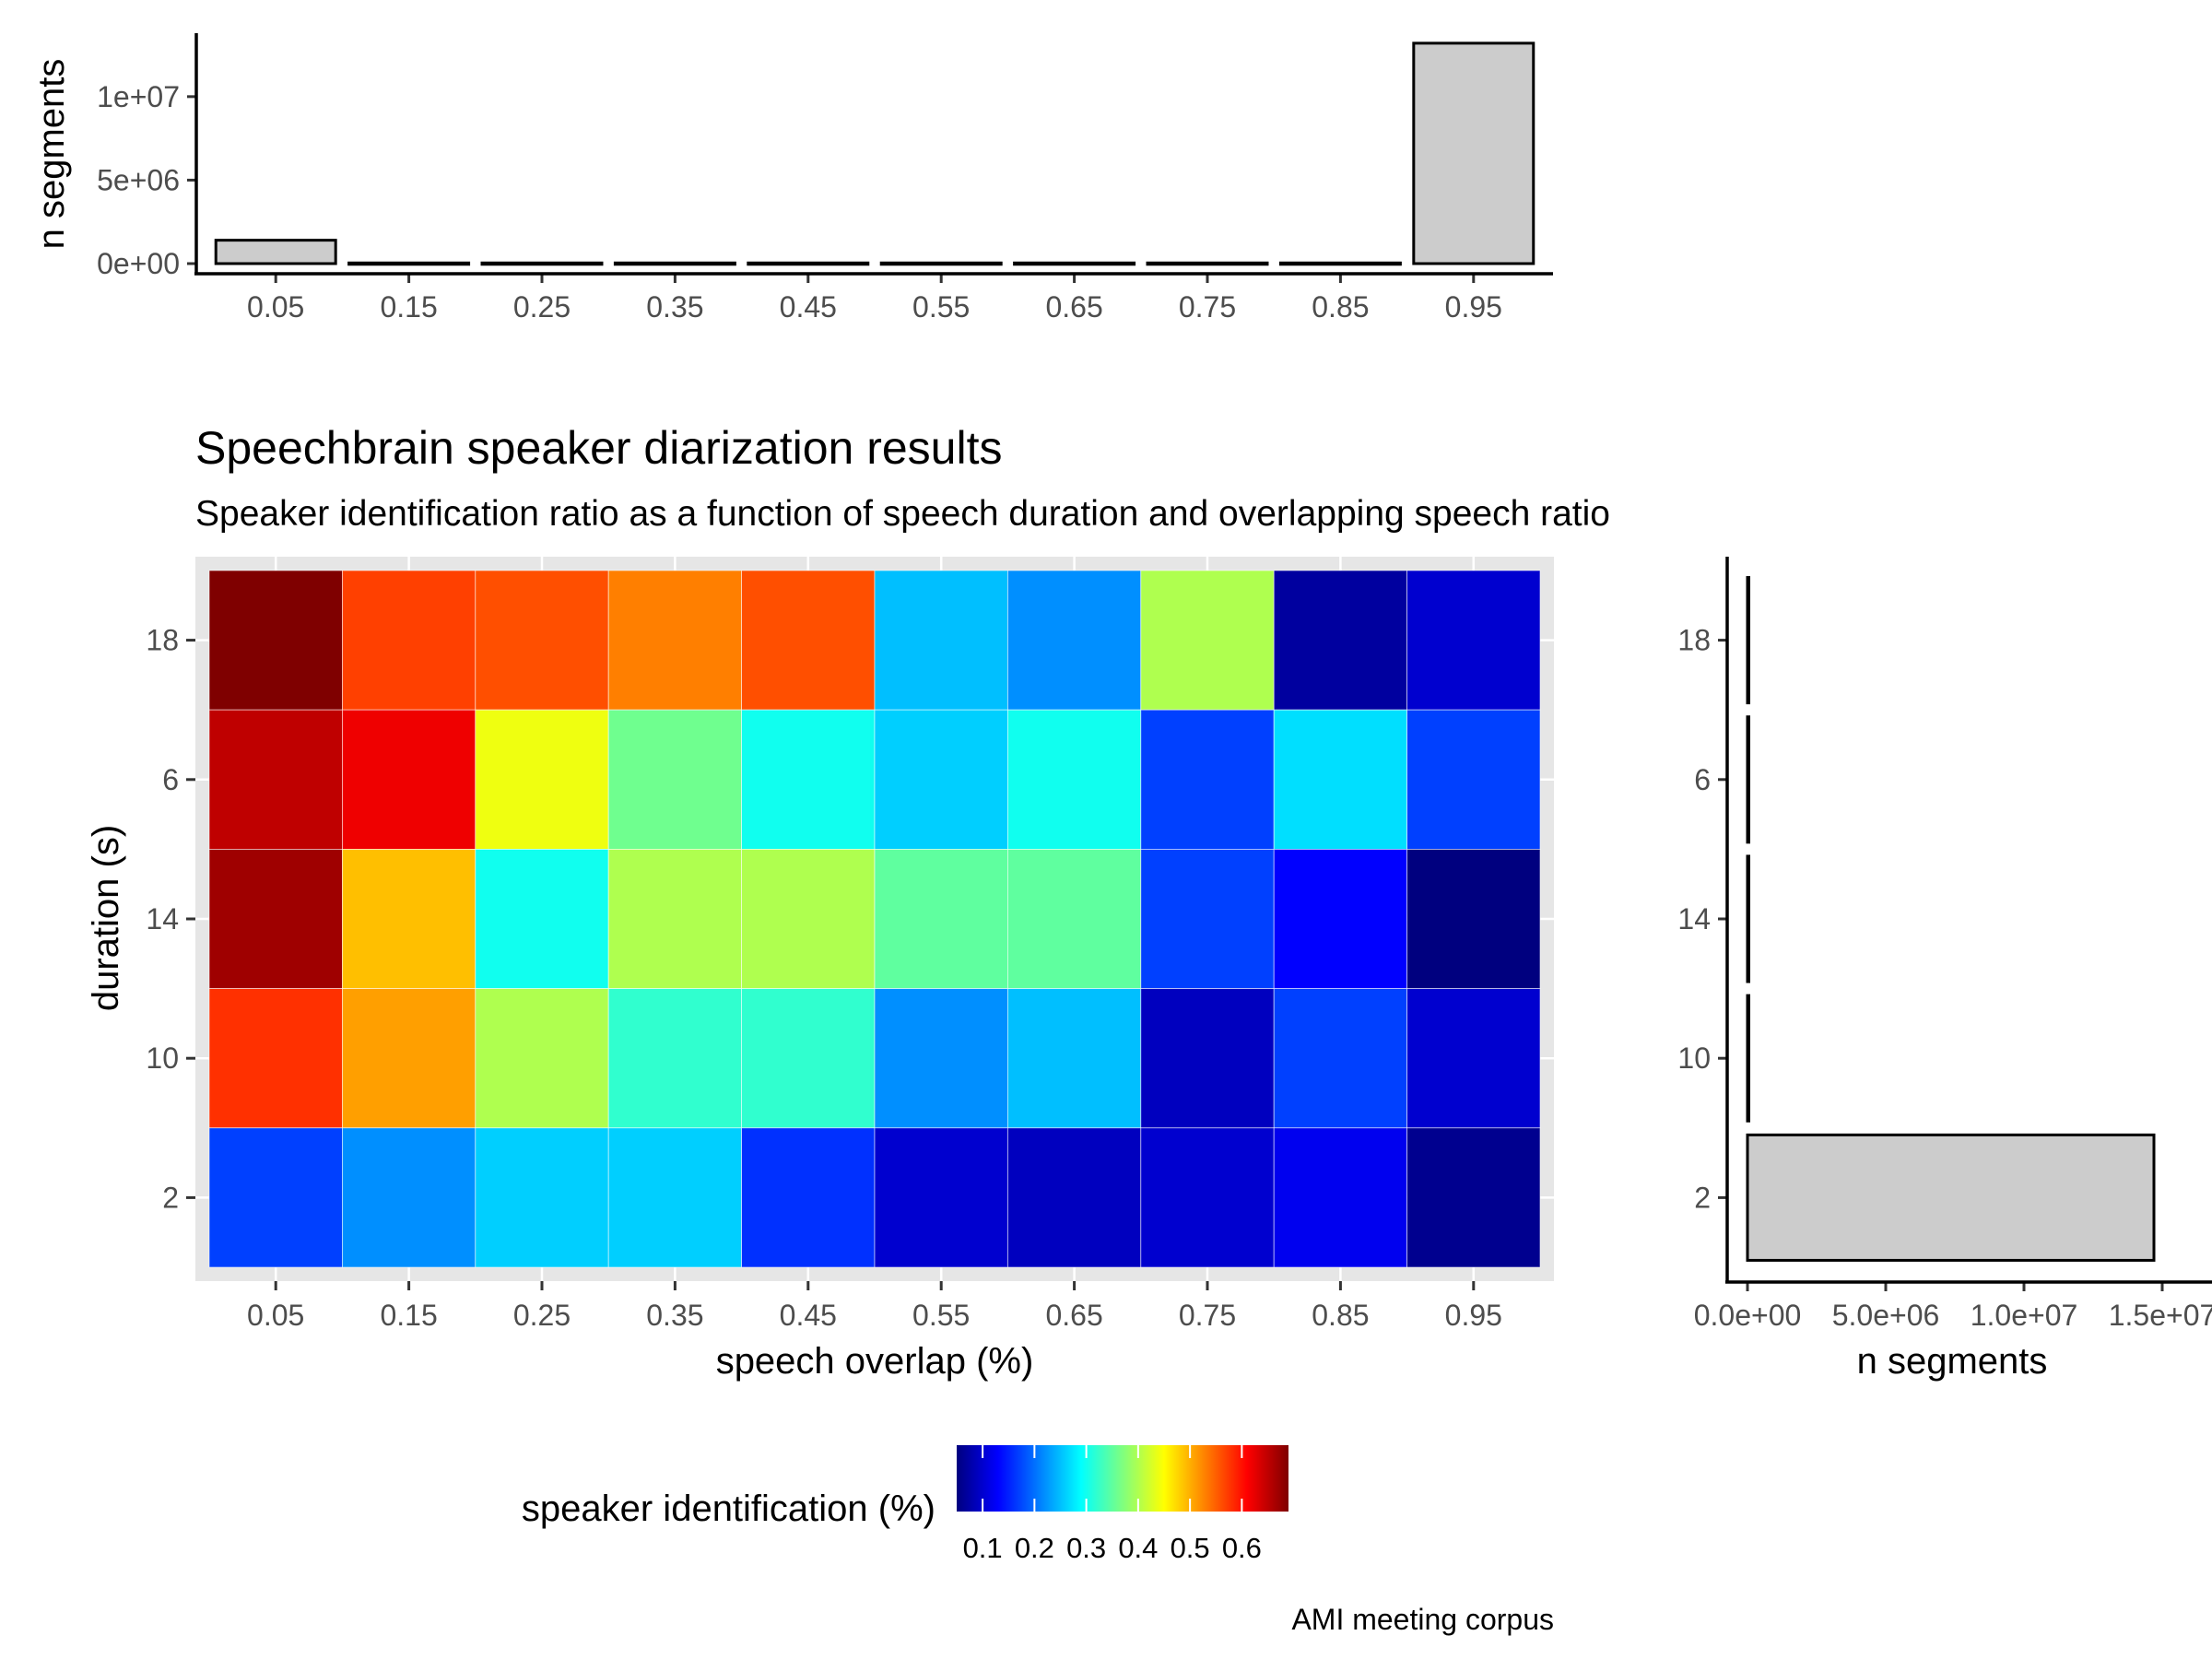 This screenshot has width=2212, height=1659. Describe the element at coordinates (808, 1058) in the screenshot. I see `heatmap-cell-10-0.45` at that location.